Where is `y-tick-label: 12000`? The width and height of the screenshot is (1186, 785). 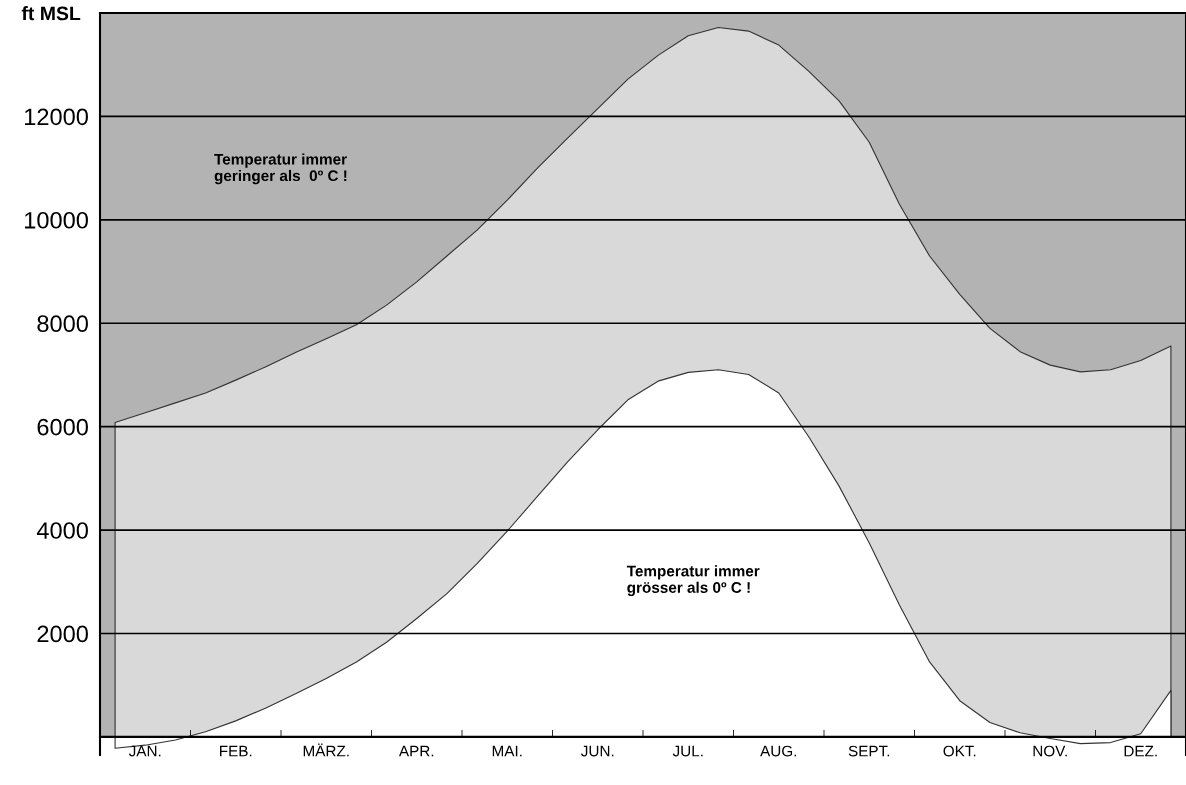 y-tick-label: 12000 is located at coordinates (56, 117).